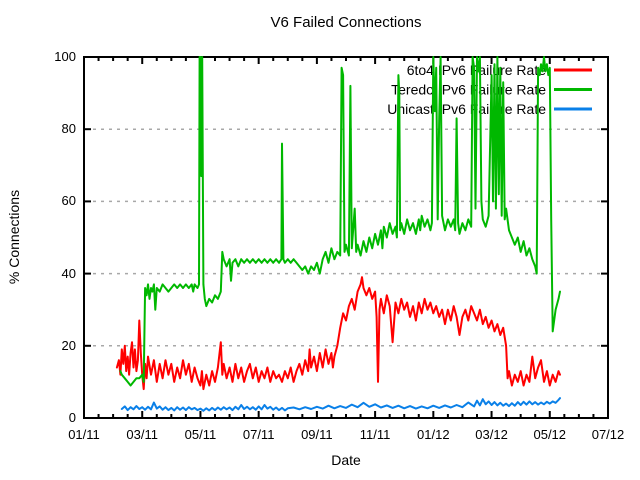 This screenshot has width=640, height=480. I want to click on x-tick-label: 05/11, so click(200, 434).